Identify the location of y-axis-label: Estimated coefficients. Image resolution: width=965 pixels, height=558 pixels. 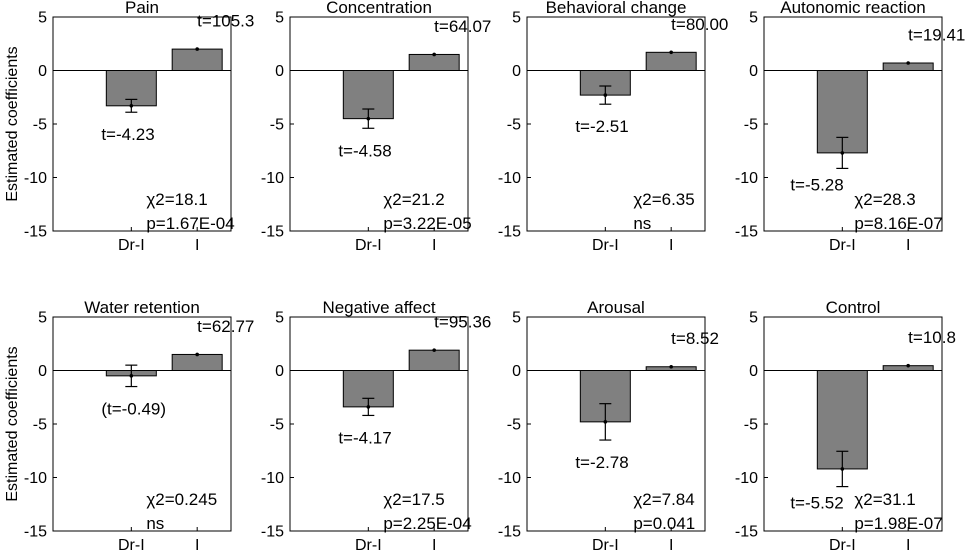
(12, 123).